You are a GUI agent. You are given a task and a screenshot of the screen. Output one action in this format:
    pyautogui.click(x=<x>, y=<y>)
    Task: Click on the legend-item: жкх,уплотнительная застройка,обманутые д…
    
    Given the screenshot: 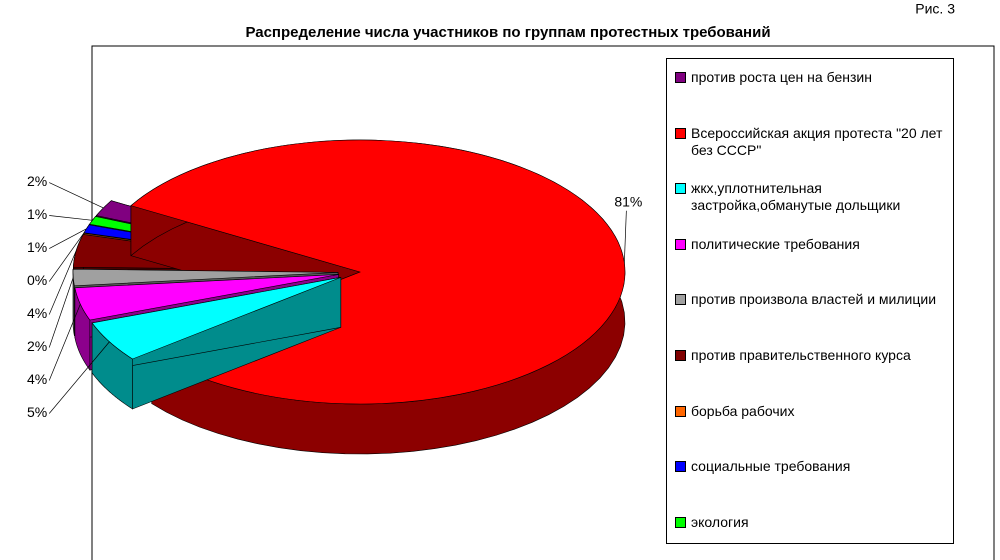 What is the action you would take?
    pyautogui.click(x=812, y=197)
    